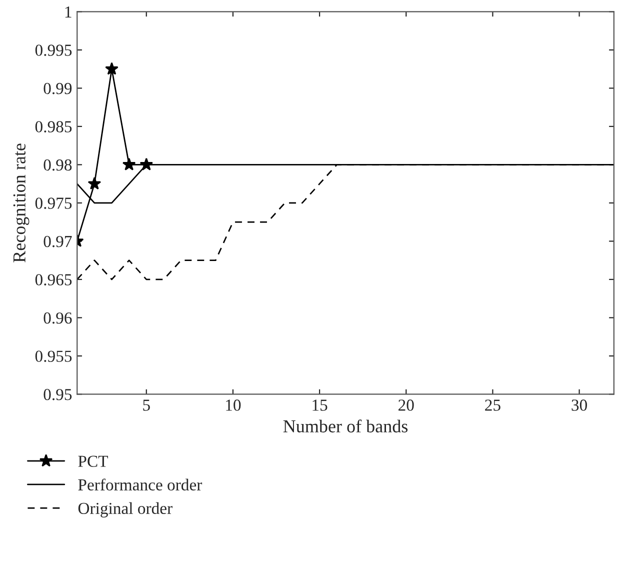  What do you see at coordinates (53, 50) in the screenshot?
I see `y-tick-label: 0.995` at bounding box center [53, 50].